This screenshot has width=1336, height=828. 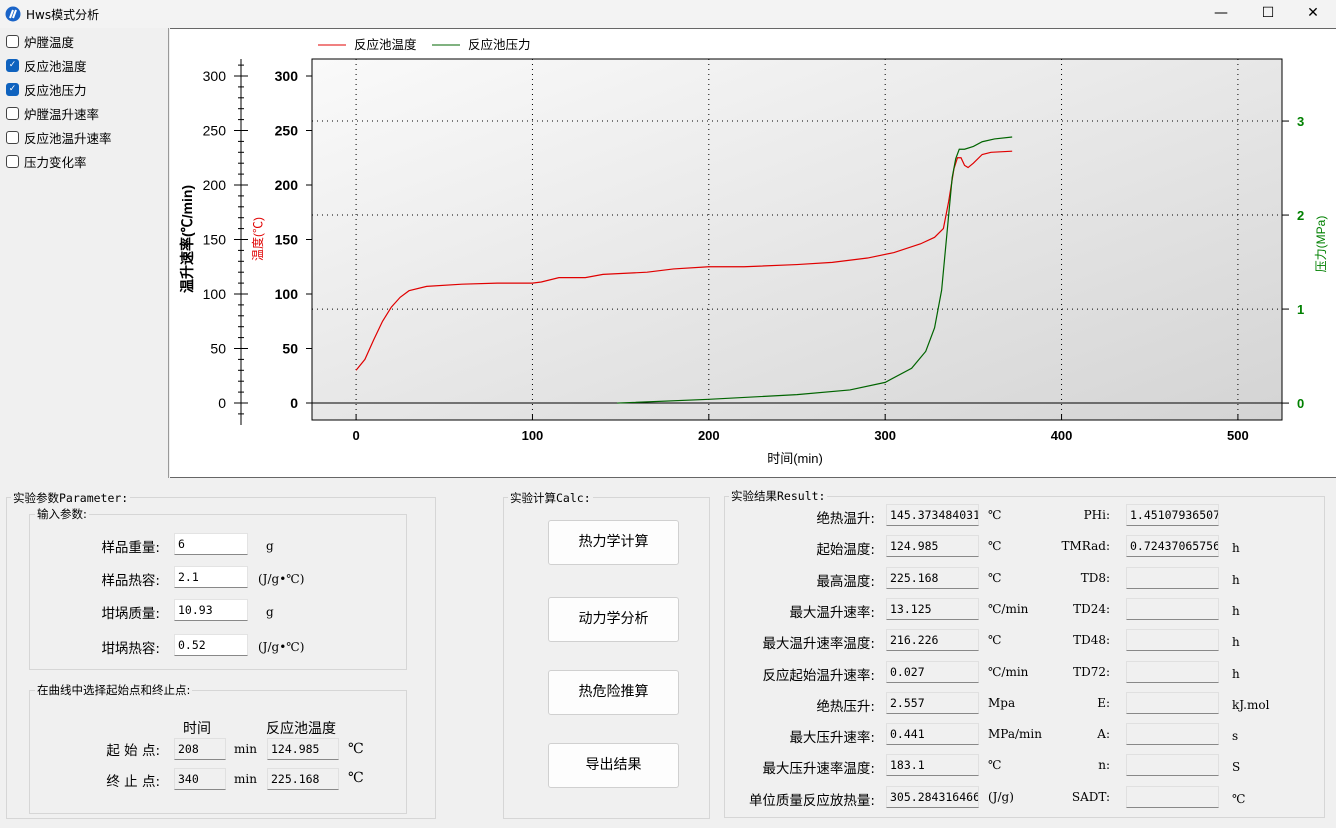 I want to click on input-field: 10.93, so click(x=211, y=610).